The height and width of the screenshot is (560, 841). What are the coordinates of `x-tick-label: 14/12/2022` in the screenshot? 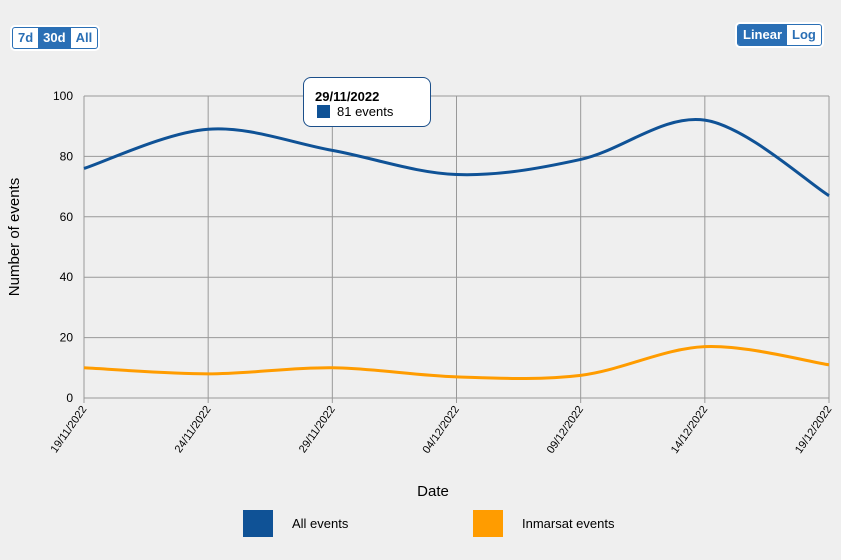 It's located at (689, 430).